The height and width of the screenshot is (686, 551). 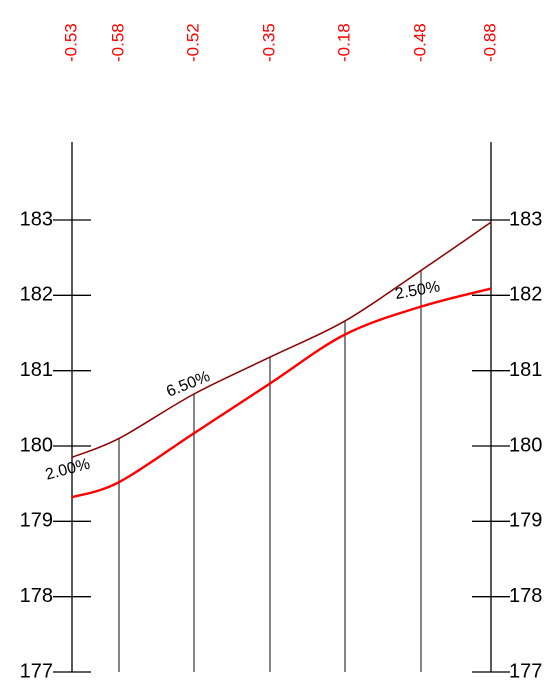 What do you see at coordinates (489, 42) in the screenshot?
I see `elevation-difference-label: -0.88` at bounding box center [489, 42].